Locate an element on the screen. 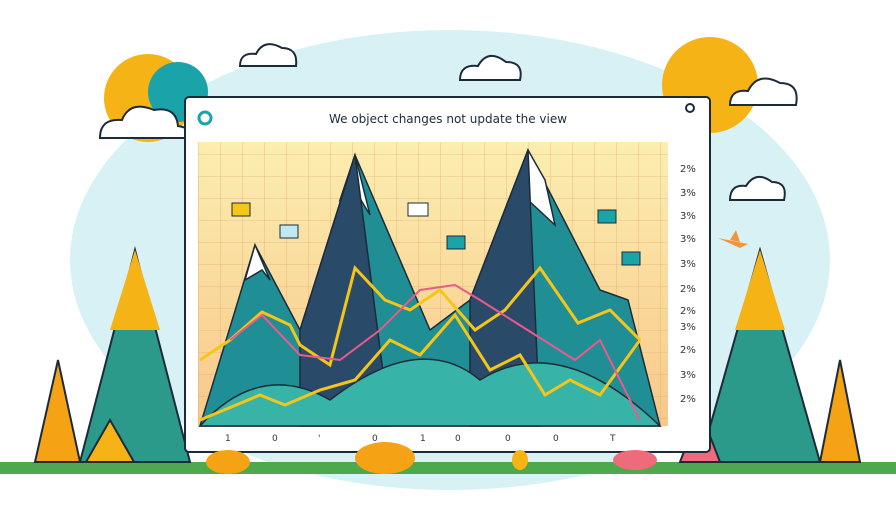 Image resolution: width=896 pixels, height=512 pixels. axis-label: ' is located at coordinates (319, 439).